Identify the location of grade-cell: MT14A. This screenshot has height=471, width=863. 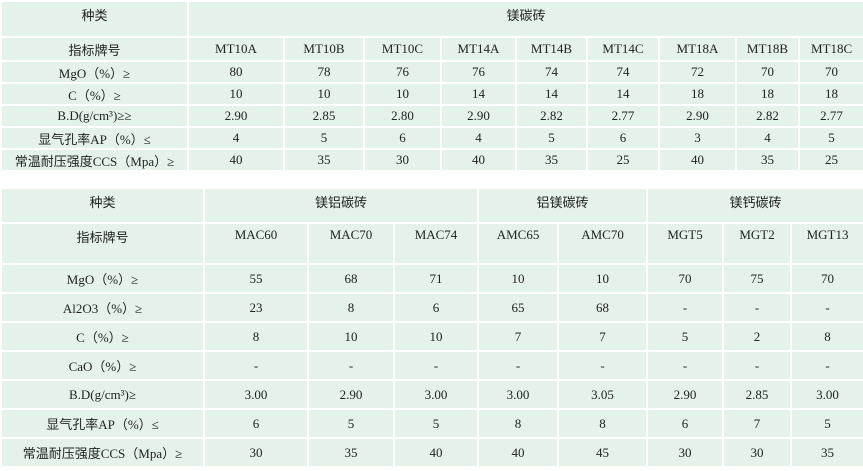
(478, 49).